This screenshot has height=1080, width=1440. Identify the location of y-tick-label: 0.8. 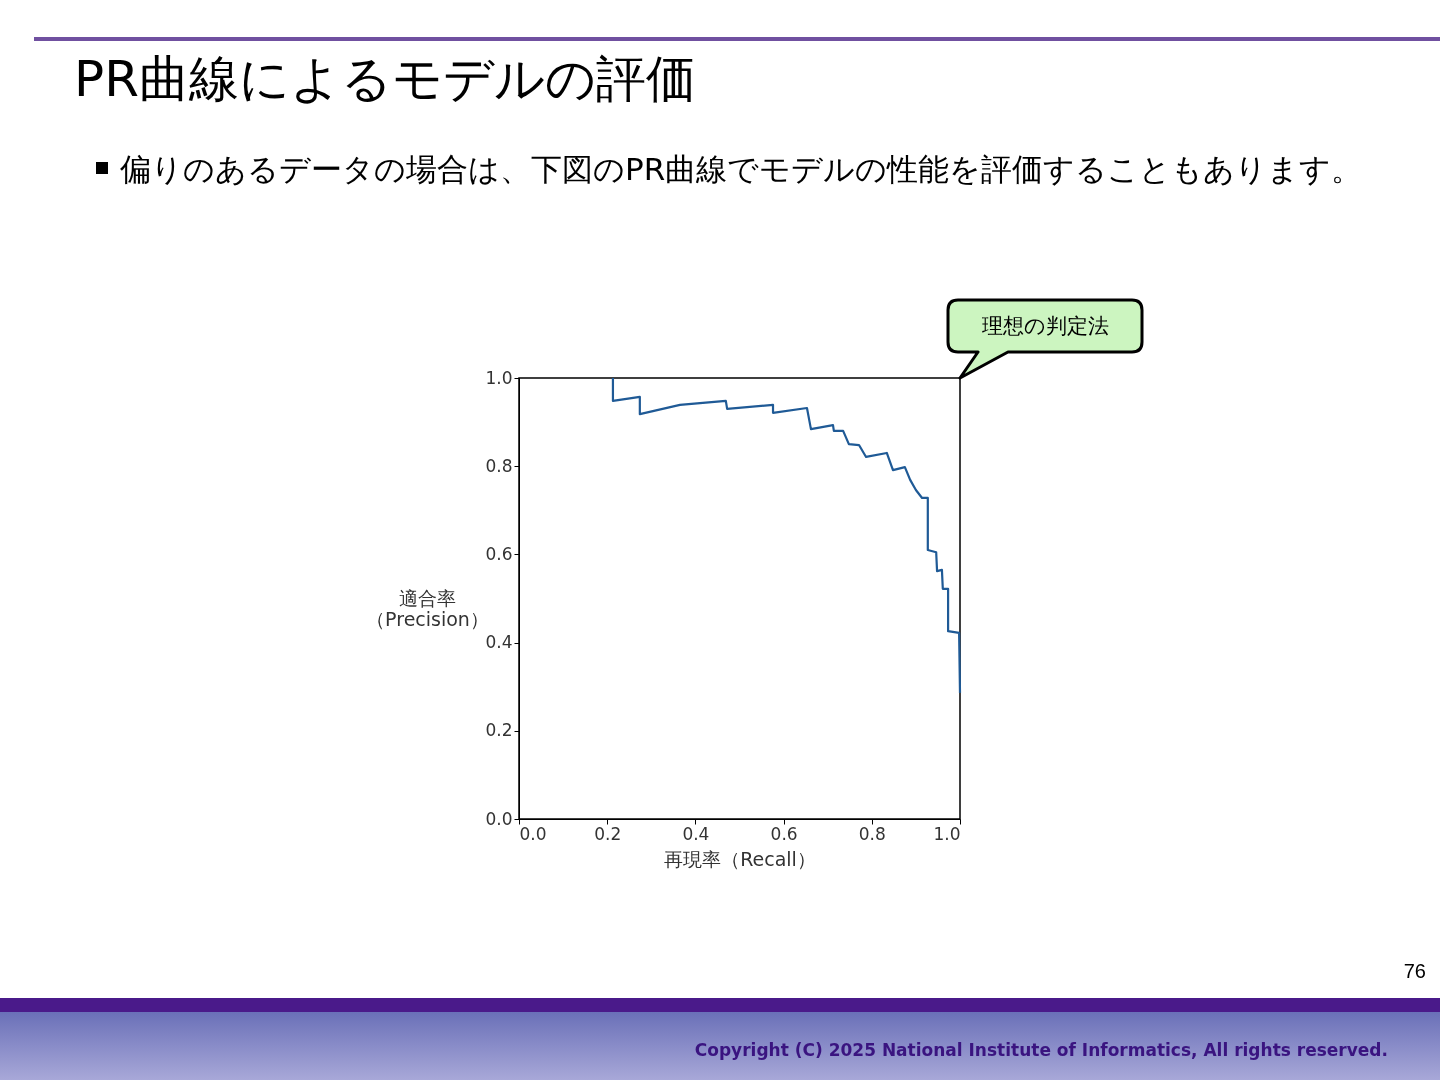
(499, 465).